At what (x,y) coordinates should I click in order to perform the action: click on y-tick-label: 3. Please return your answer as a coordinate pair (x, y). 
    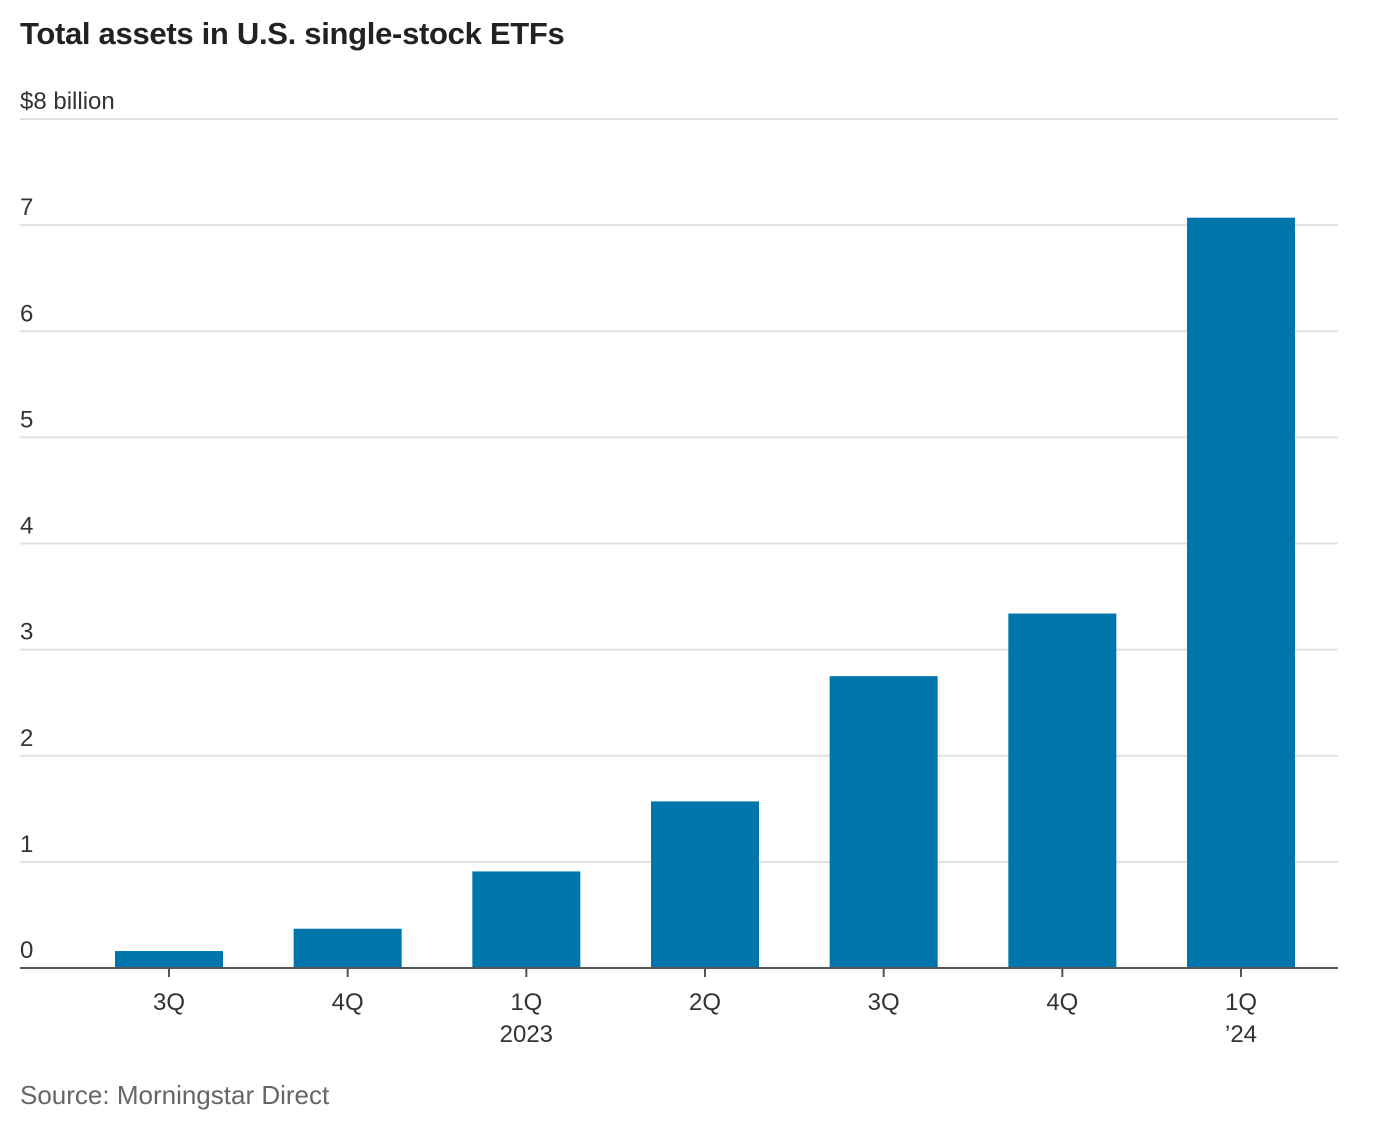
    Looking at the image, I should click on (26, 632).